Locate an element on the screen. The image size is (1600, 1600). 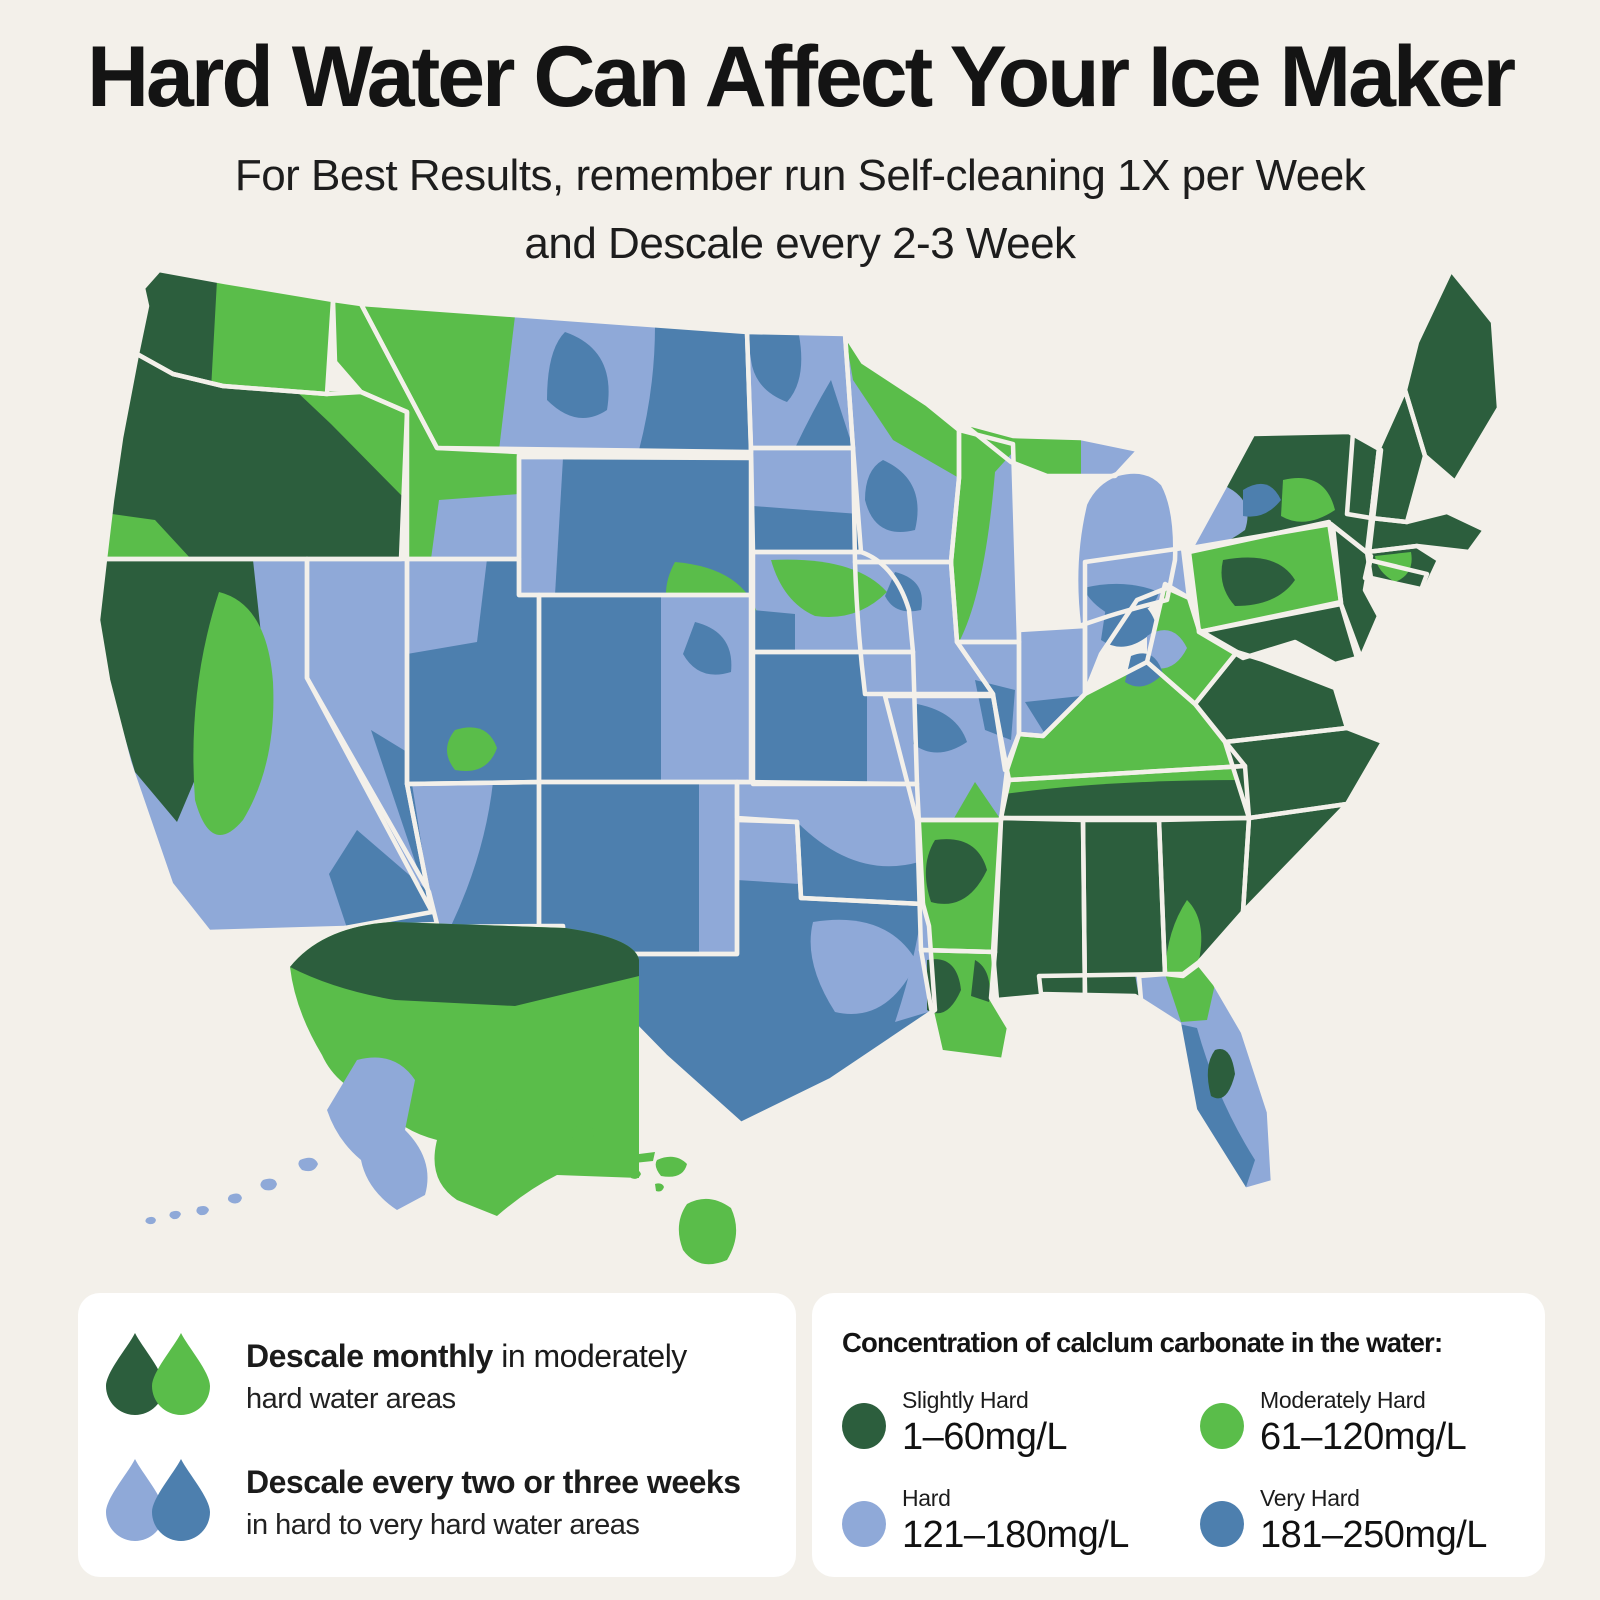
zone-AK-north is located at coordinates (464, 964).